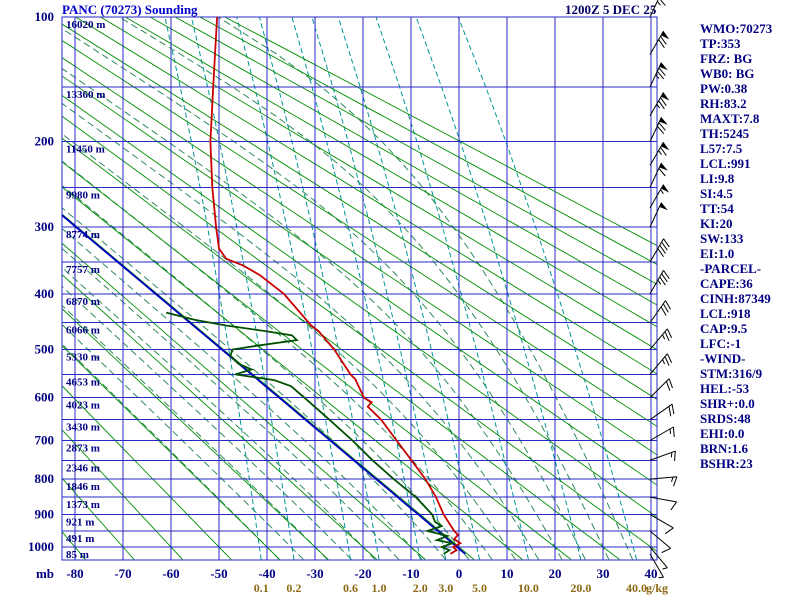 Image resolution: width=800 pixels, height=600 pixels. I want to click on height-label: 1373 m, so click(83, 505).